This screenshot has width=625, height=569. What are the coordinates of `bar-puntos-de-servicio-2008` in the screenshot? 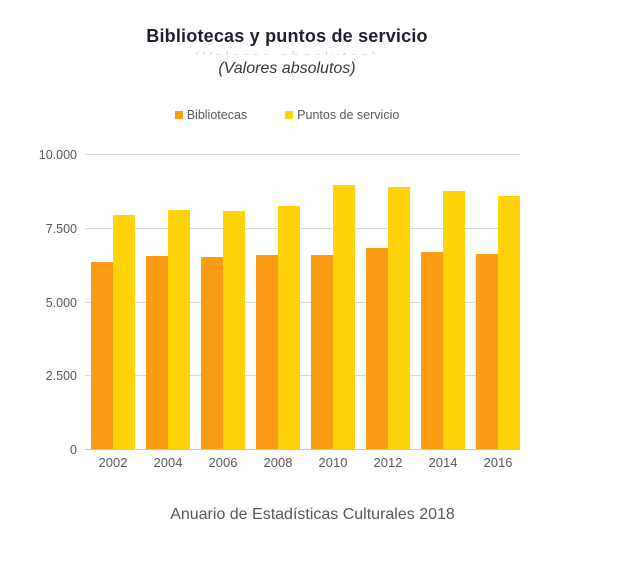 It's located at (289, 327).